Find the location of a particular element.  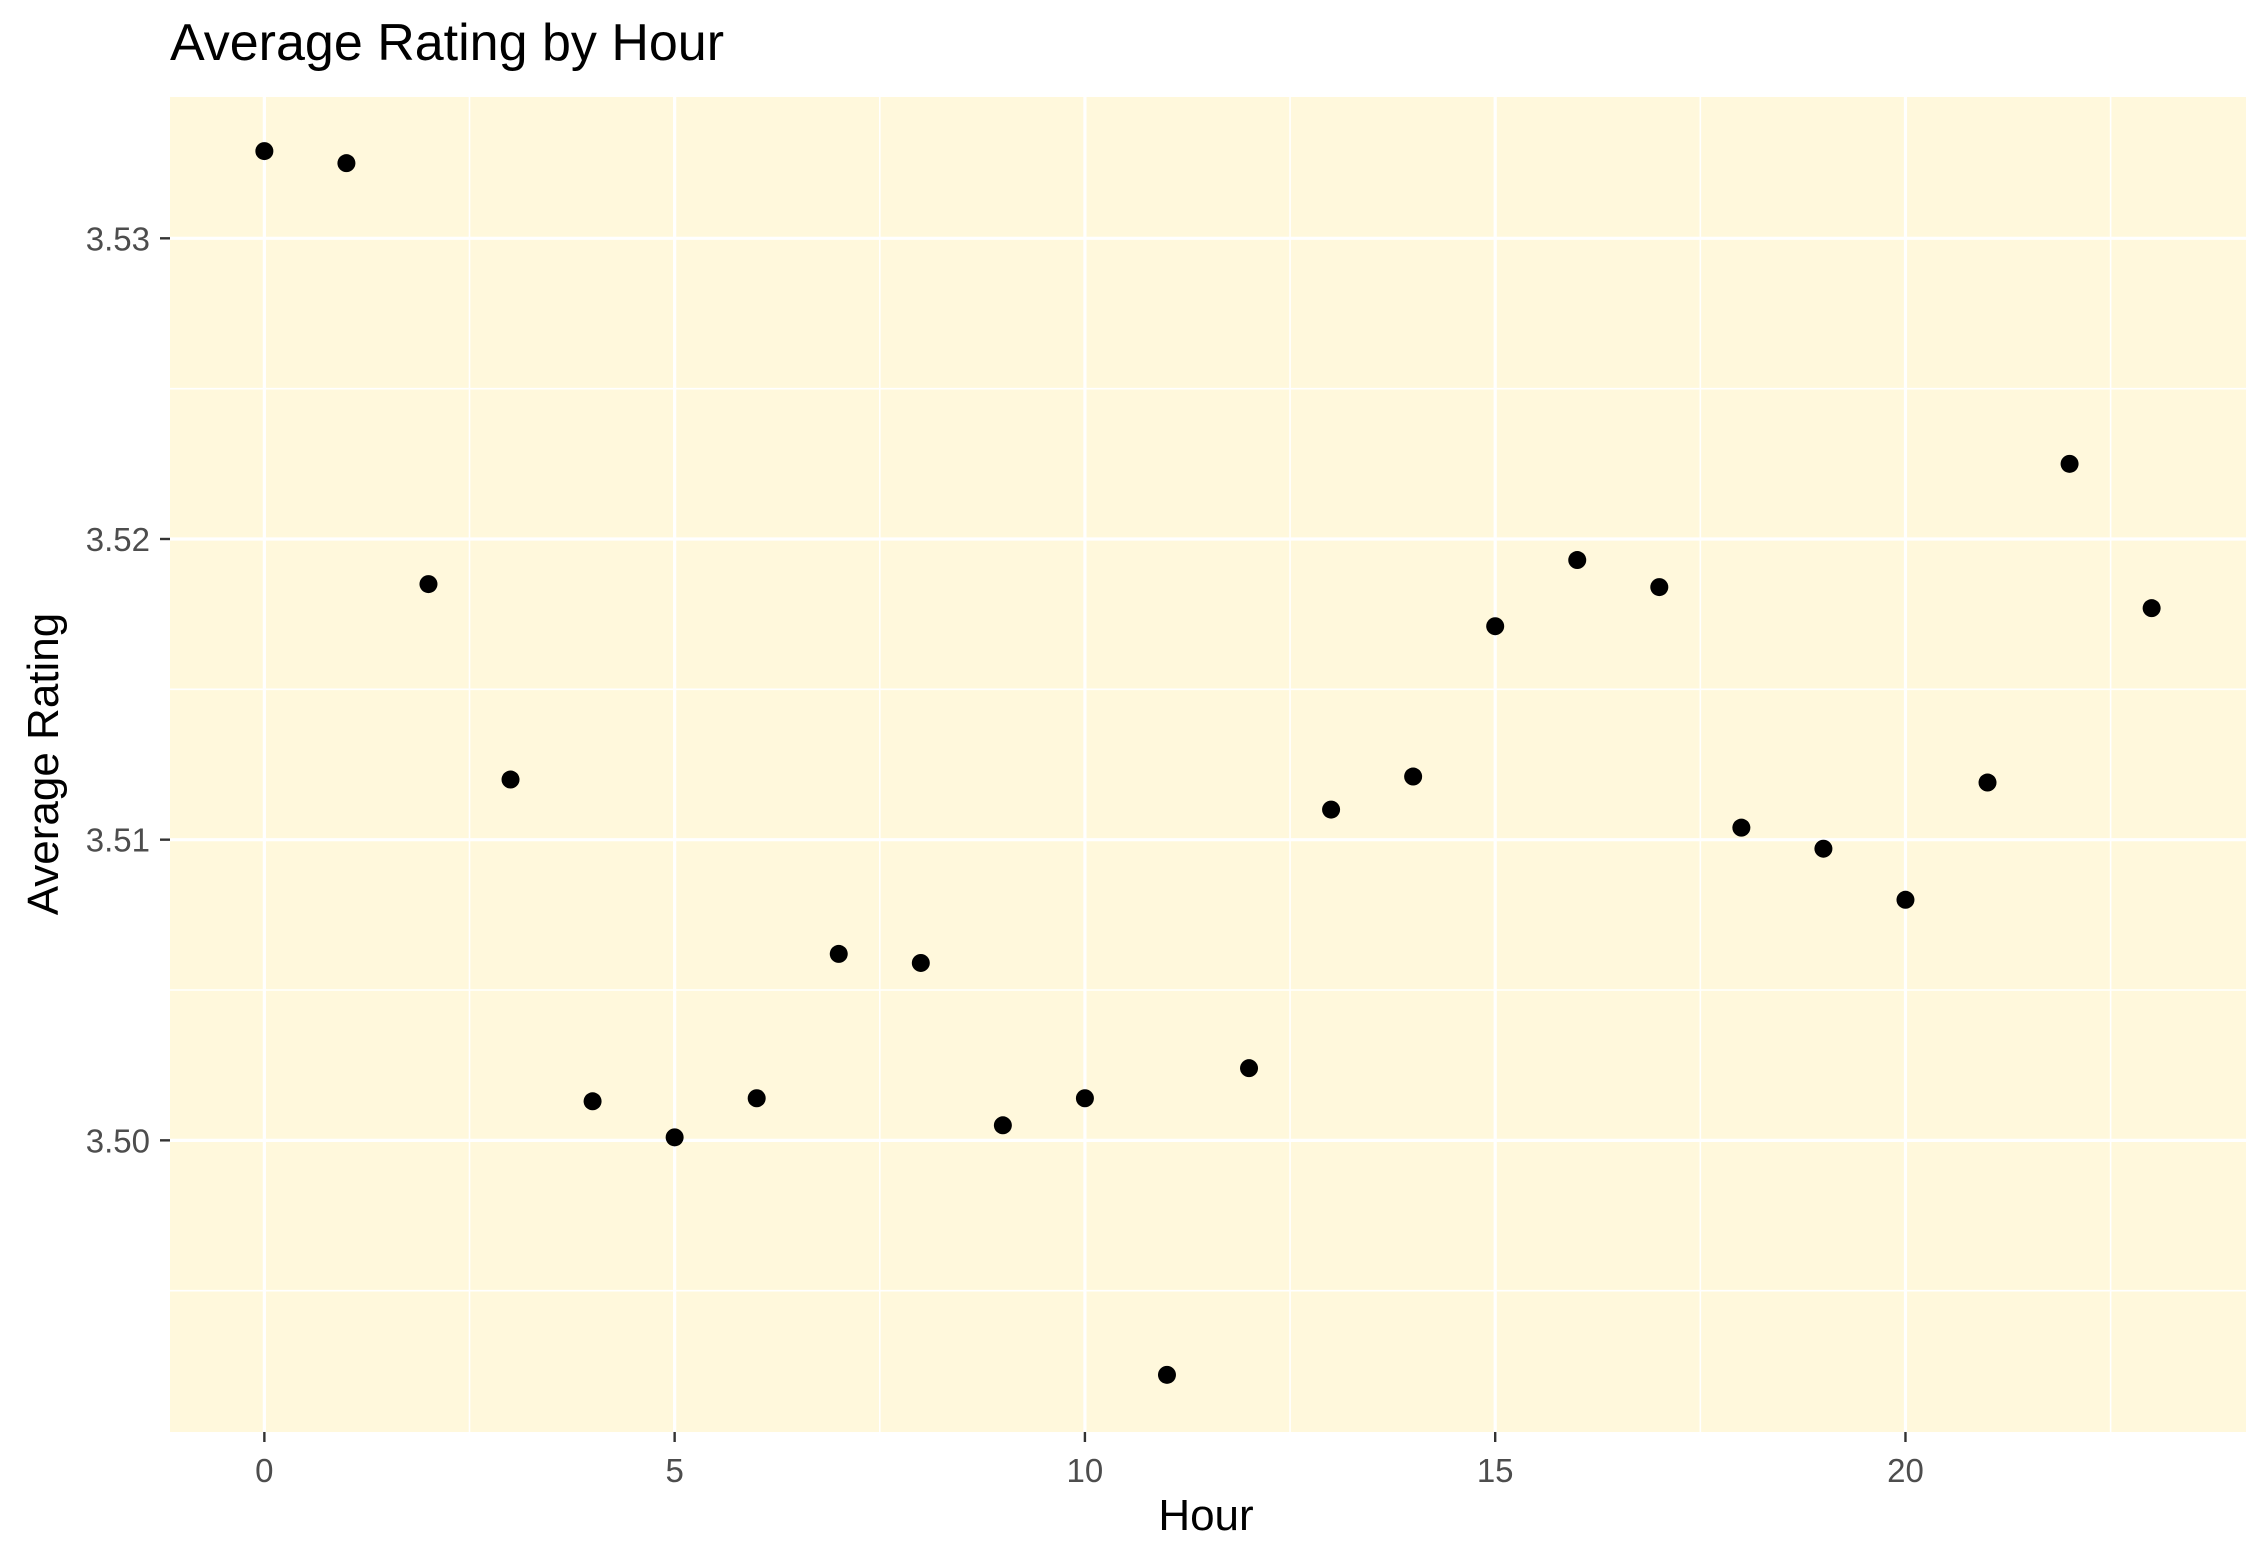

x-tick-label: 10 is located at coordinates (1085, 1470).